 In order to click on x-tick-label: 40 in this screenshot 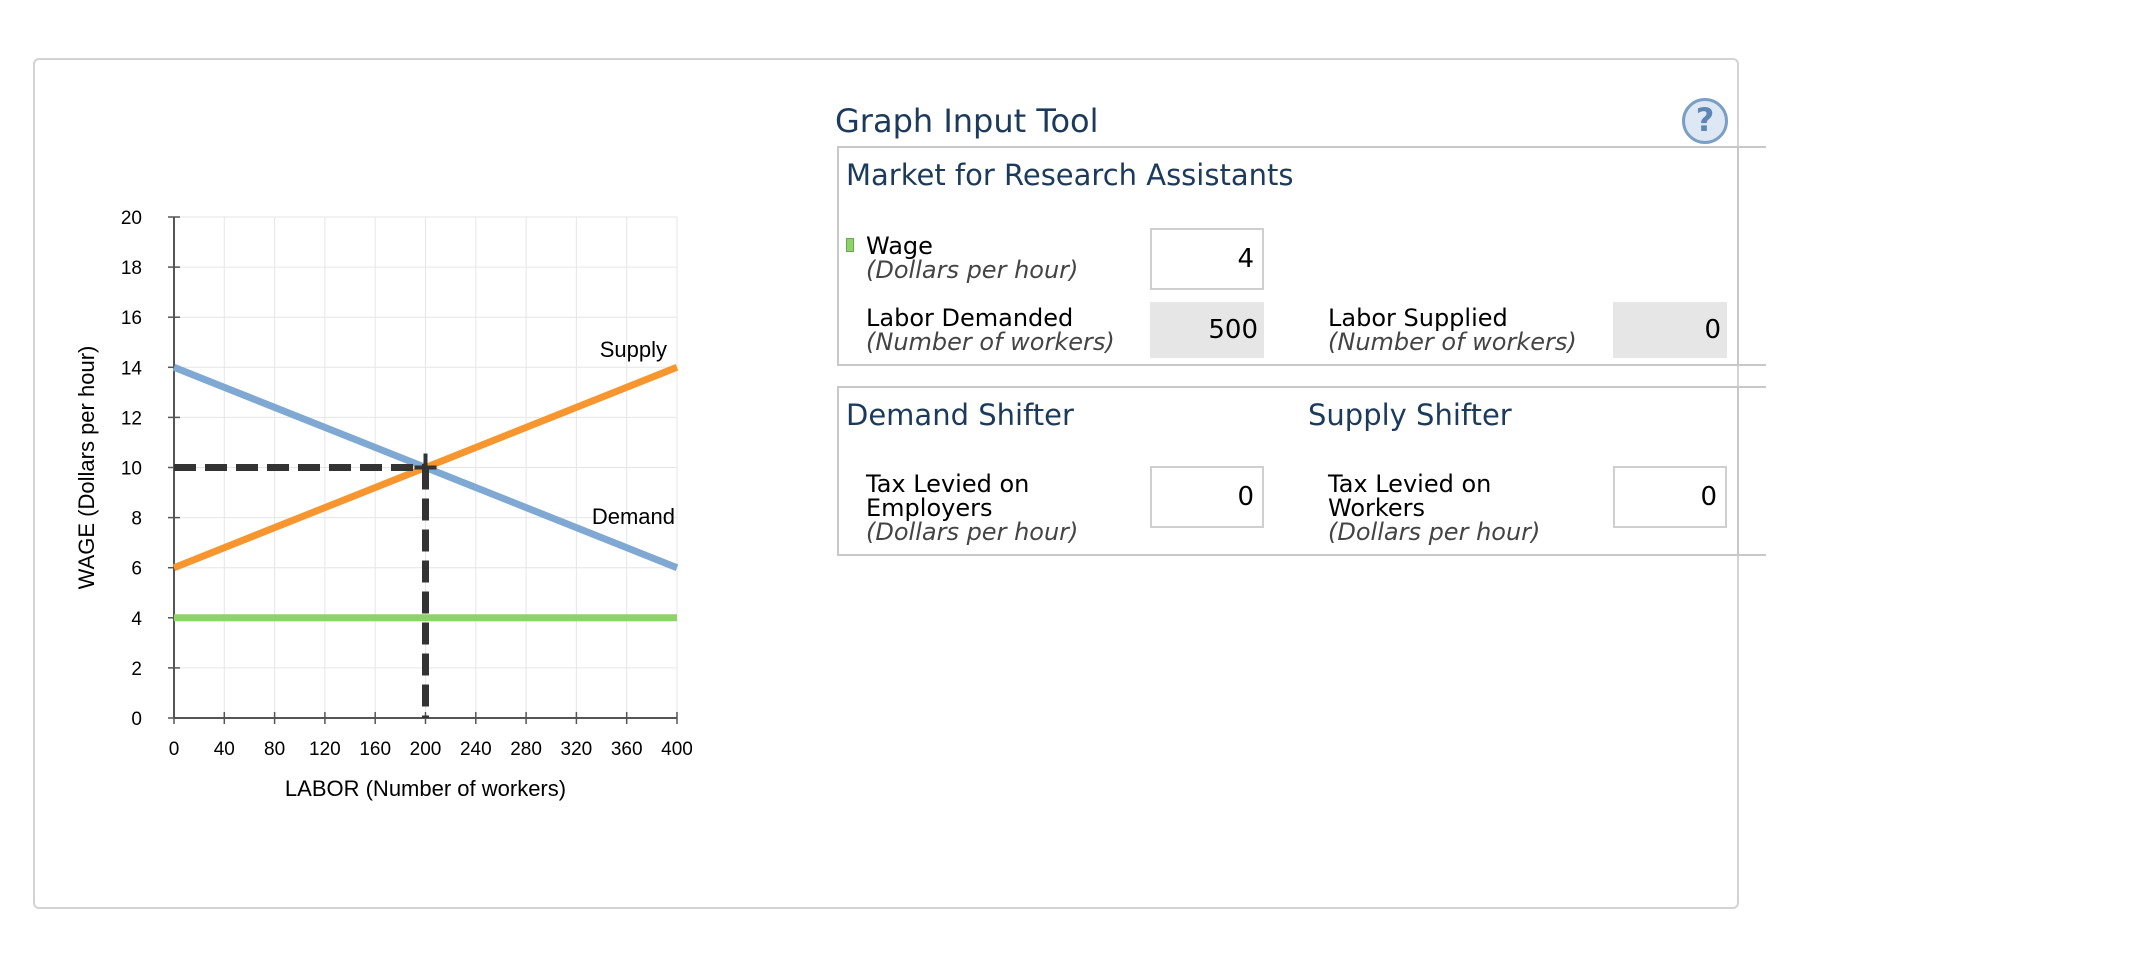, I will do `click(224, 749)`.